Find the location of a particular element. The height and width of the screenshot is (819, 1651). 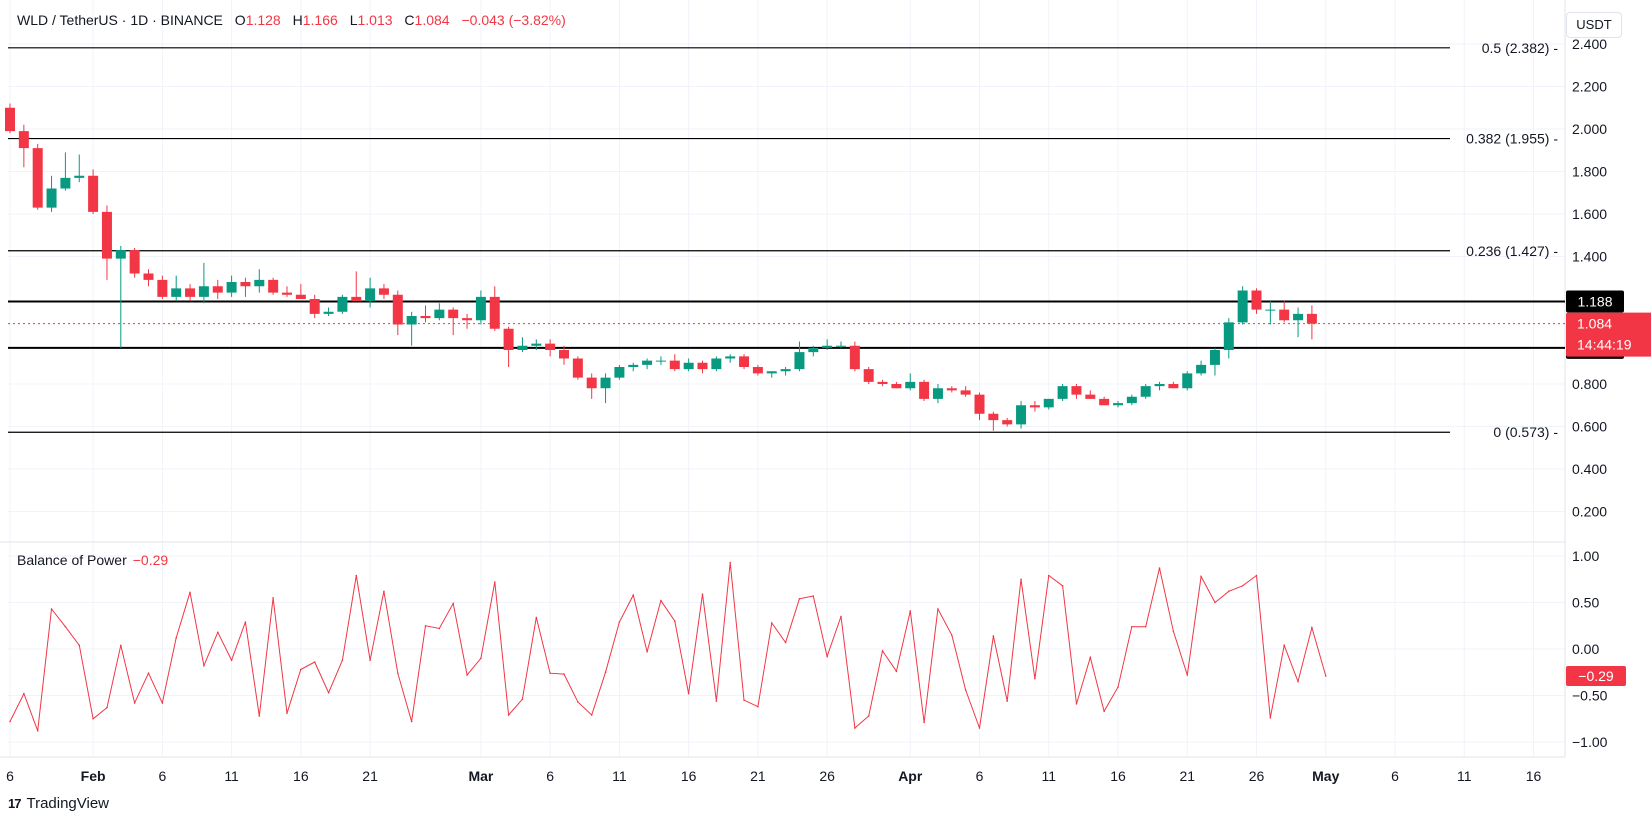

currency-button: USDT is located at coordinates (1594, 25).